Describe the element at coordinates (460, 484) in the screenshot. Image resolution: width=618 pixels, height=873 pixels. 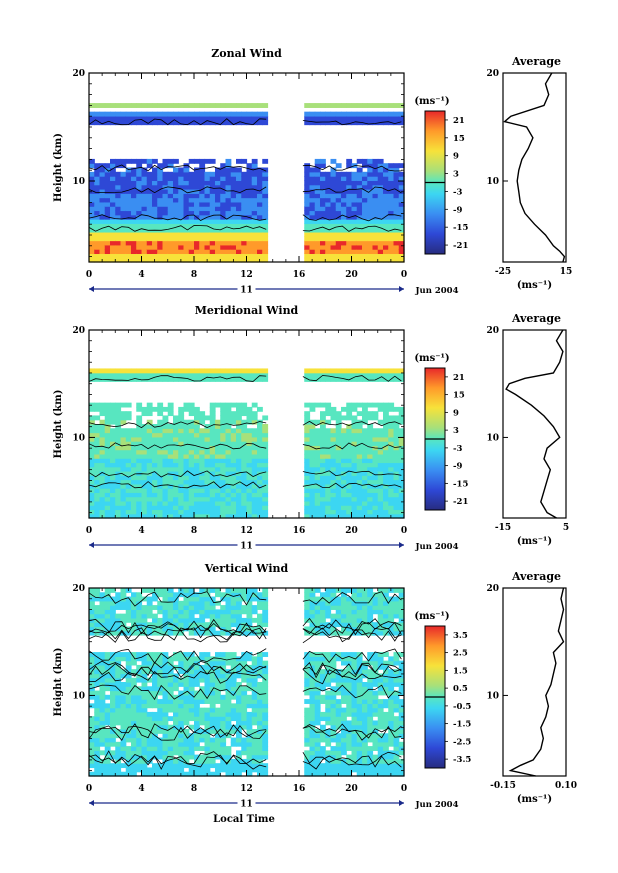
I see `colorbar-tick-label: -15` at that location.